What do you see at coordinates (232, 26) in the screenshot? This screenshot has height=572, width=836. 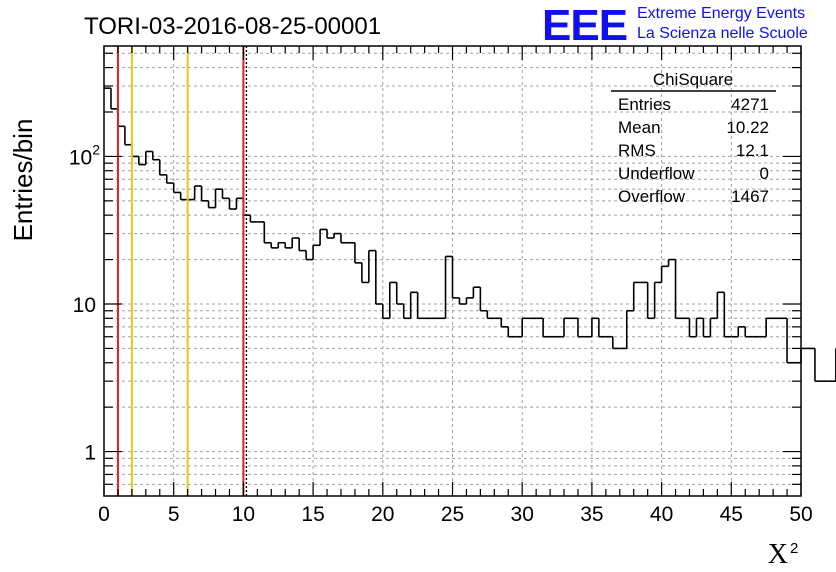 I see `chart-title: TORI-03-2016-08-25-00001` at bounding box center [232, 26].